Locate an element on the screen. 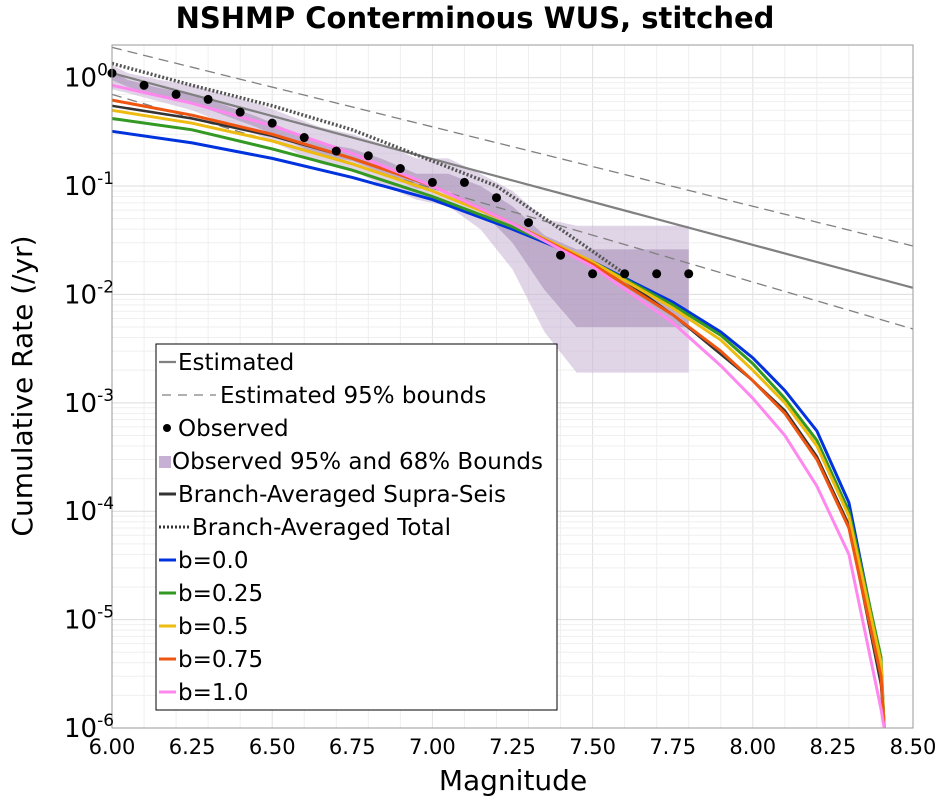 Image resolution: width=950 pixels, height=800 pixels. legend-item: Branch-Averaged Supra-Seis is located at coordinates (332, 495).